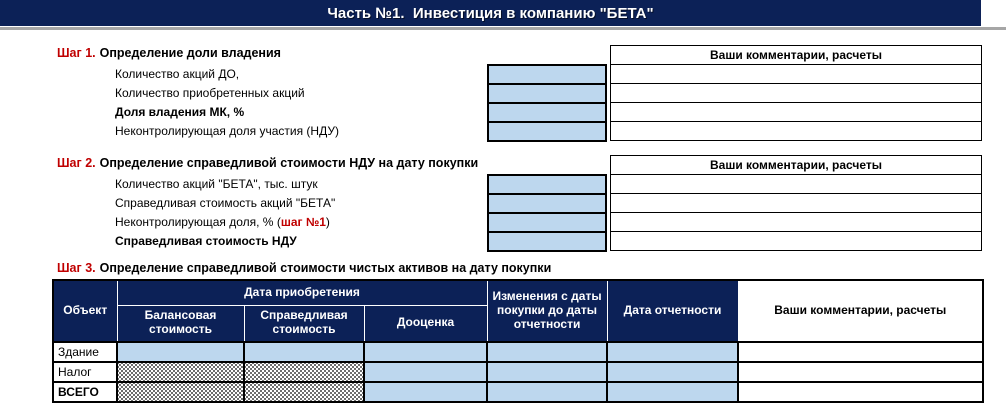  Describe the element at coordinates (216, 184) in the screenshot. I see `step2-row-label-0: Количество акций "БЕТА", тыс. штук` at that location.